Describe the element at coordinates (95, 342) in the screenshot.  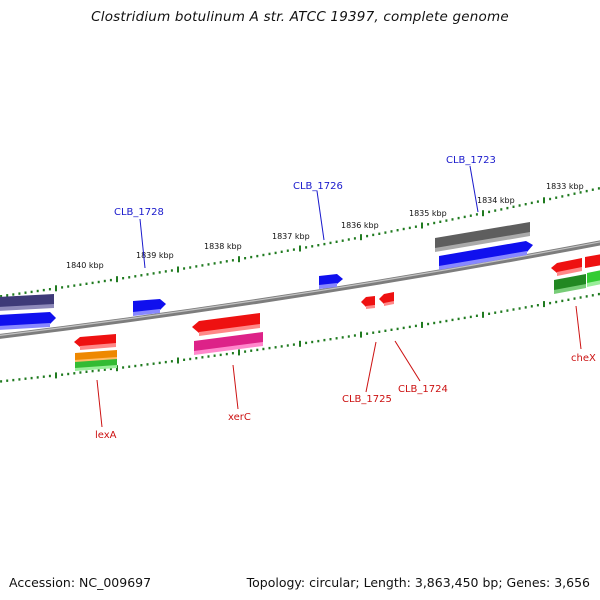
I see `gene-lexa-red` at that location.